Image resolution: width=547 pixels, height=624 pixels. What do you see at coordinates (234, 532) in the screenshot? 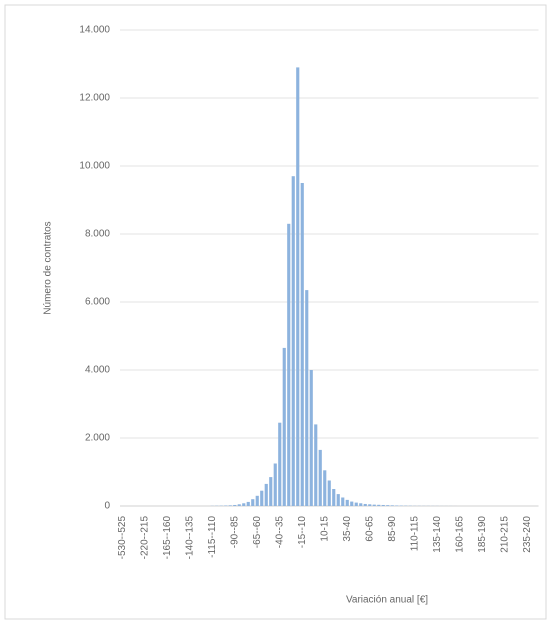
I see `x-tick-label: -90--85` at bounding box center [234, 532].